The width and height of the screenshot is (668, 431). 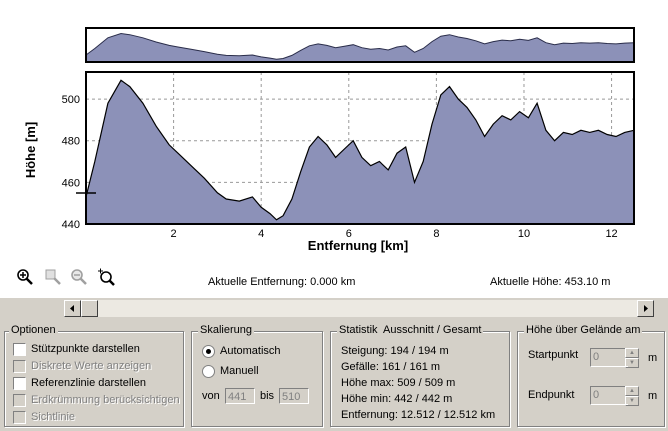 What do you see at coordinates (239, 371) in the screenshot?
I see `label-manual: Manuell` at bounding box center [239, 371].